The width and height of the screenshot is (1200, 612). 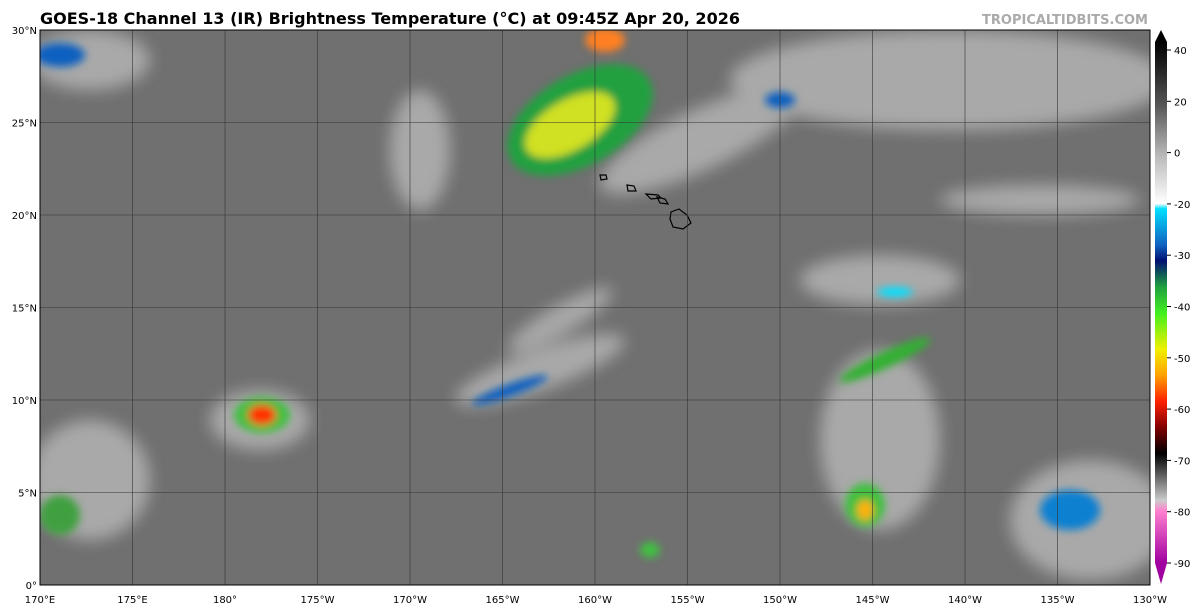 What do you see at coordinates (780, 600) in the screenshot?
I see `lon-label: 150°W` at bounding box center [780, 600].